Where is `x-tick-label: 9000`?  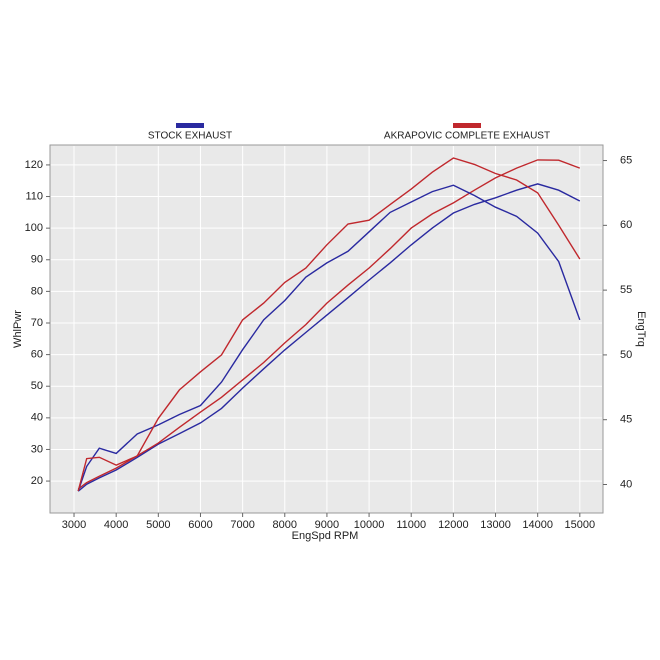 x-tick-label: 9000 is located at coordinates (327, 525).